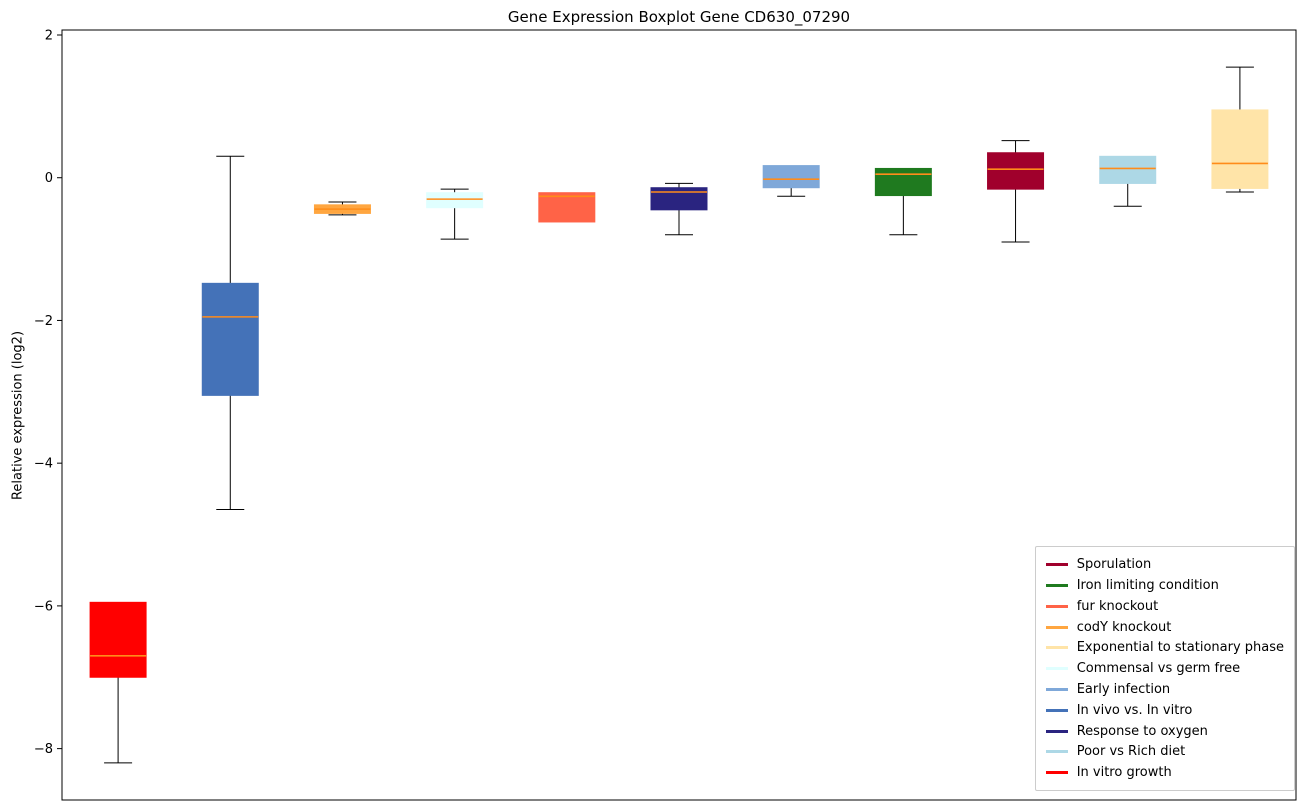  What do you see at coordinates (43, 749) in the screenshot?
I see `y-tick-label: −8` at bounding box center [43, 749].